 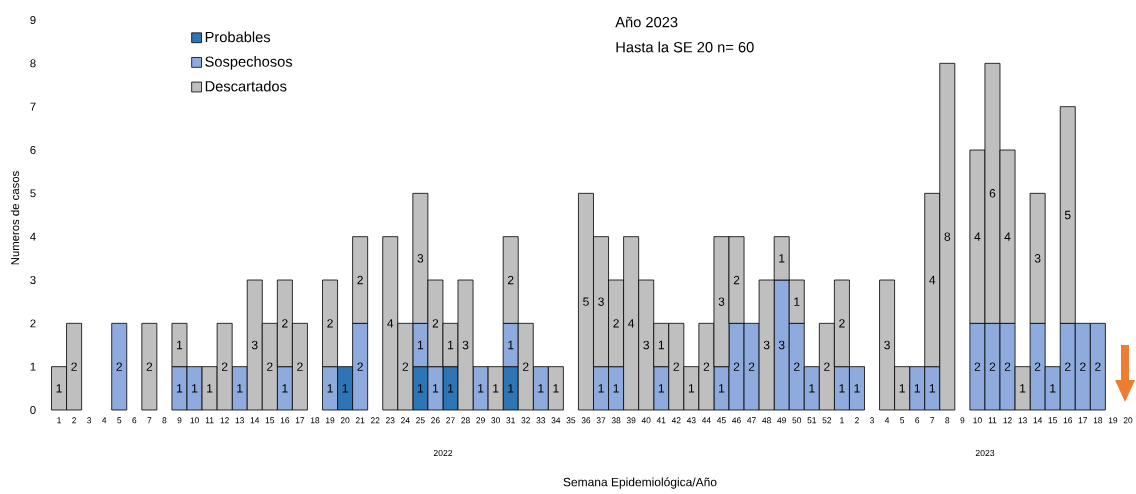 What do you see at coordinates (33, 193) in the screenshot?
I see `y-tick-label: 5` at bounding box center [33, 193].